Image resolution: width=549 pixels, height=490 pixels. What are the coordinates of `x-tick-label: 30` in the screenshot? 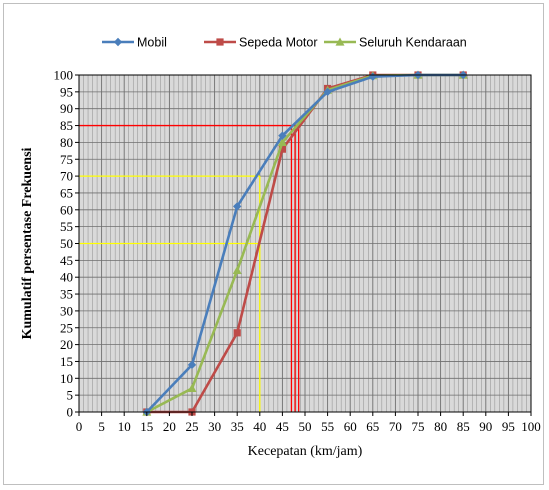 It's located at (214, 426).